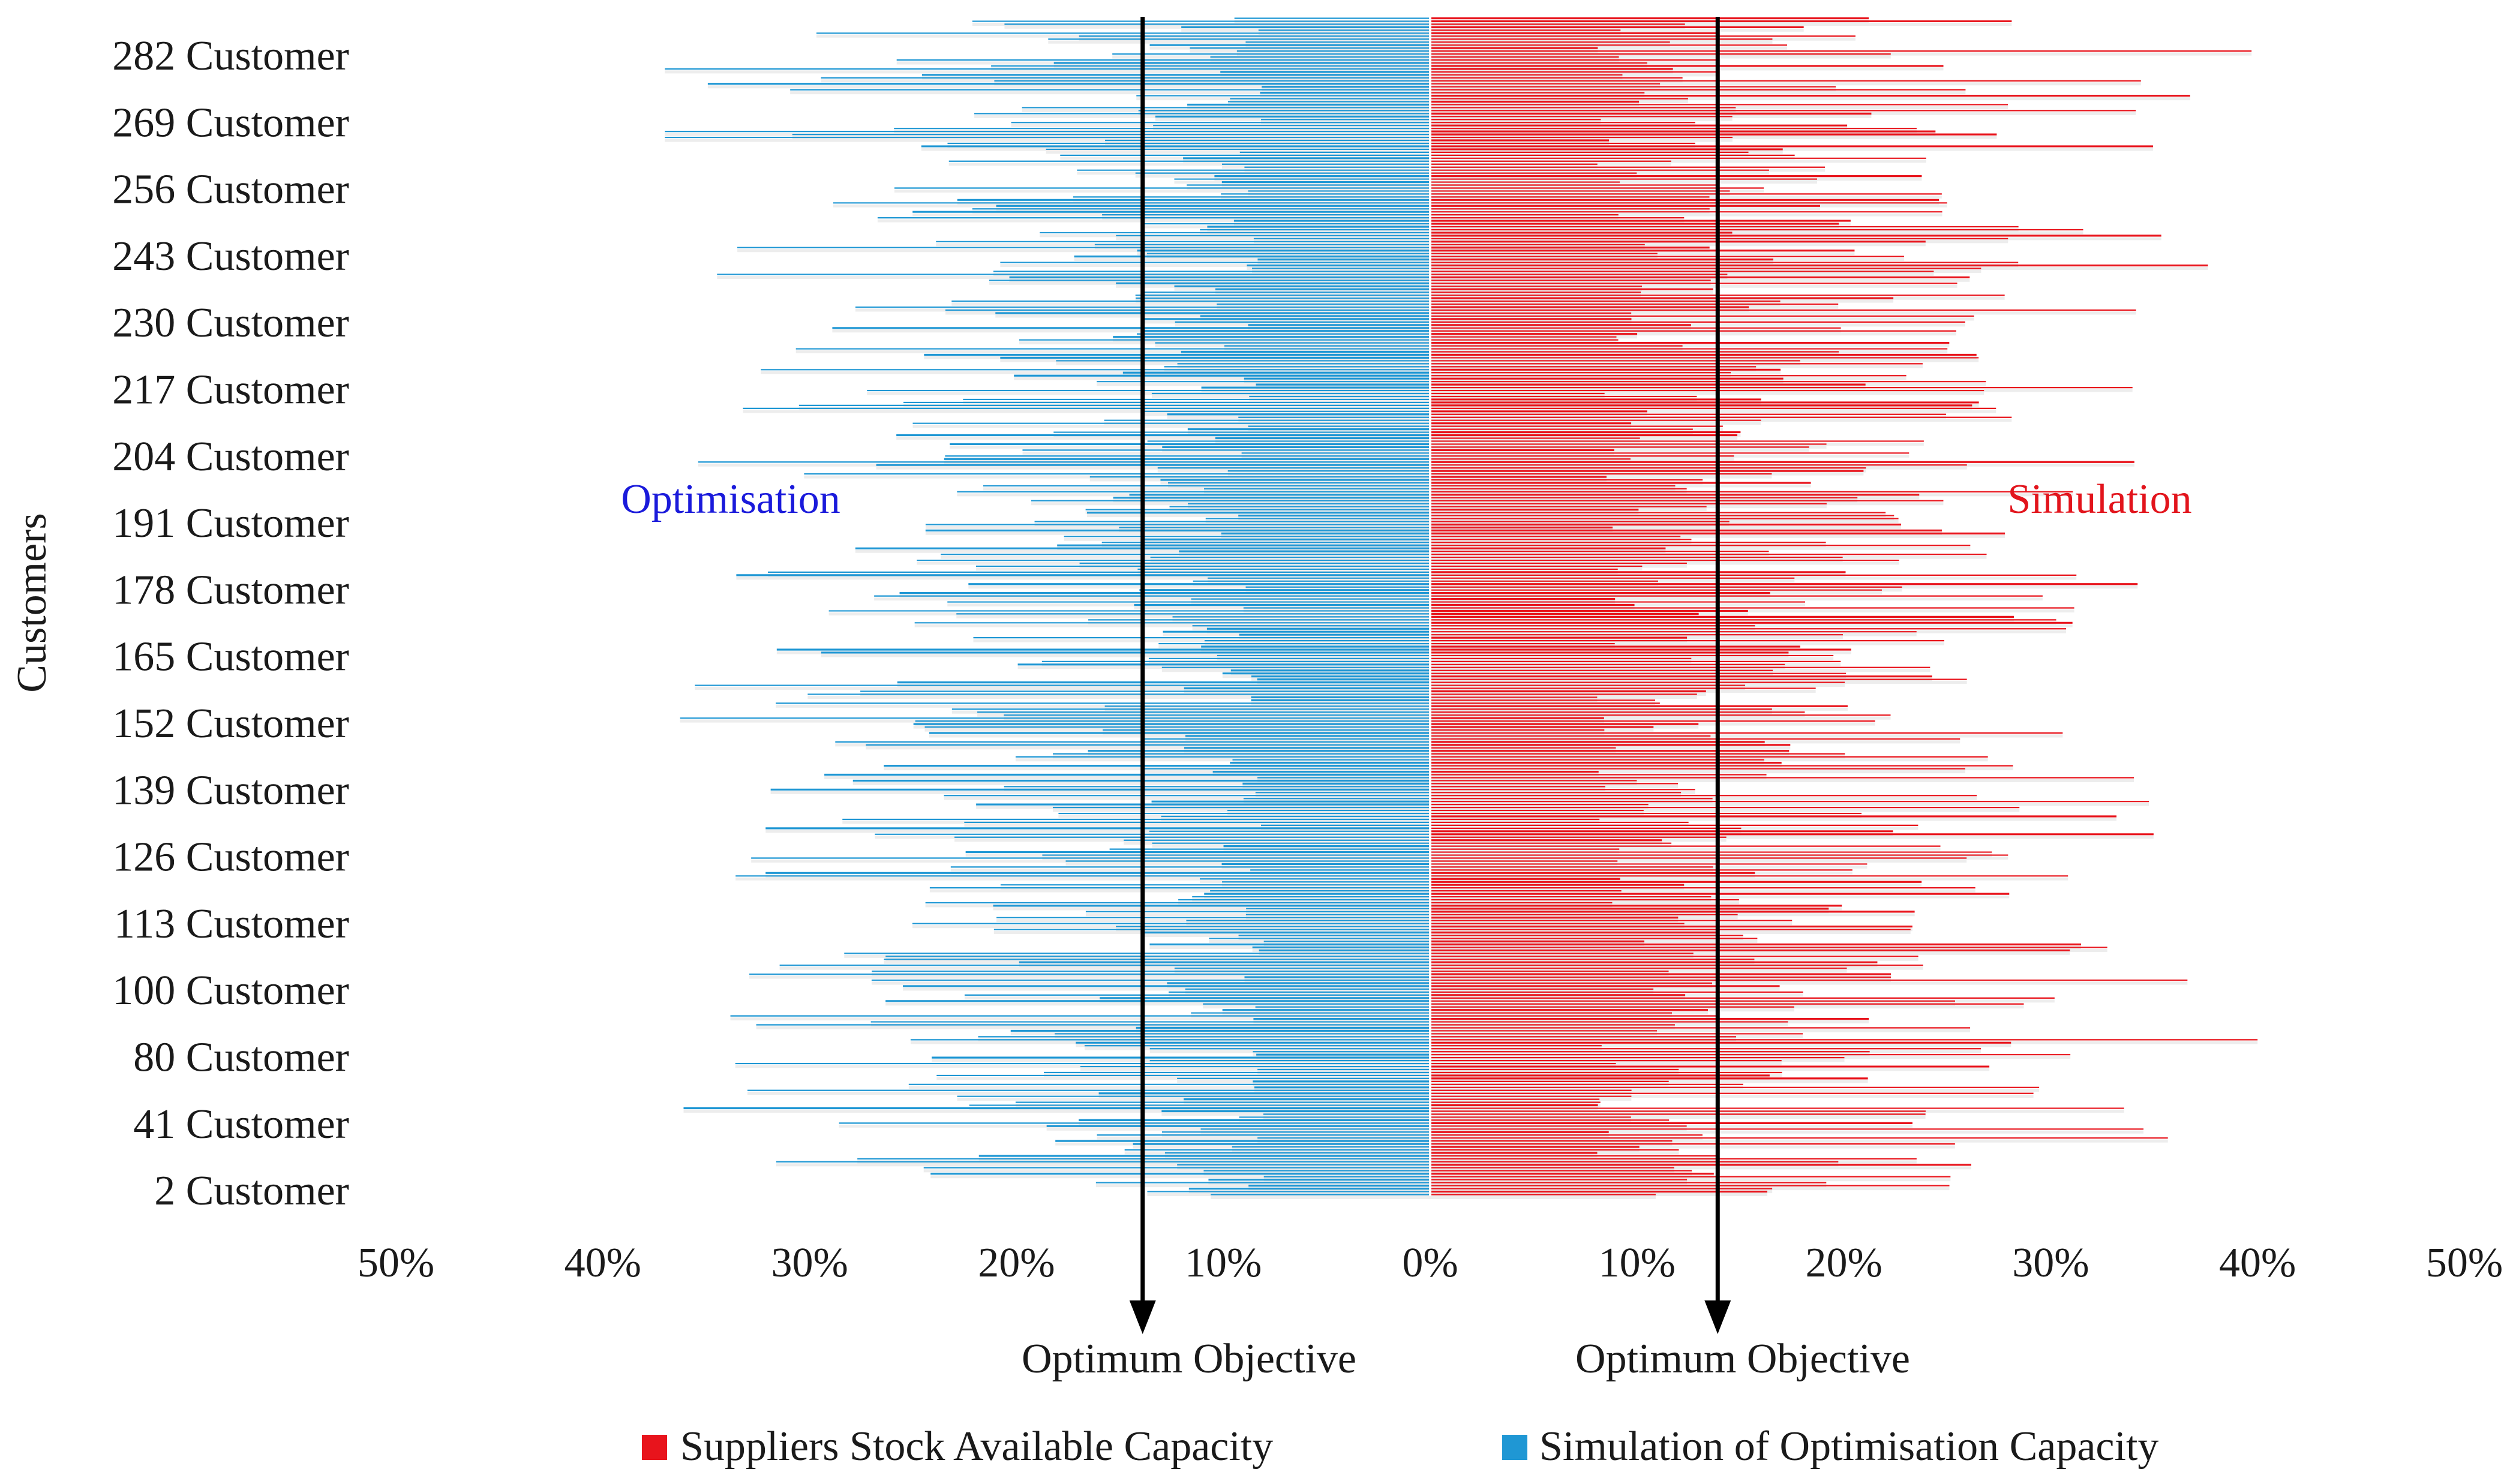 This screenshot has height=1484, width=2510. I want to click on arrowhead-left-icon, so click(1142, 1317).